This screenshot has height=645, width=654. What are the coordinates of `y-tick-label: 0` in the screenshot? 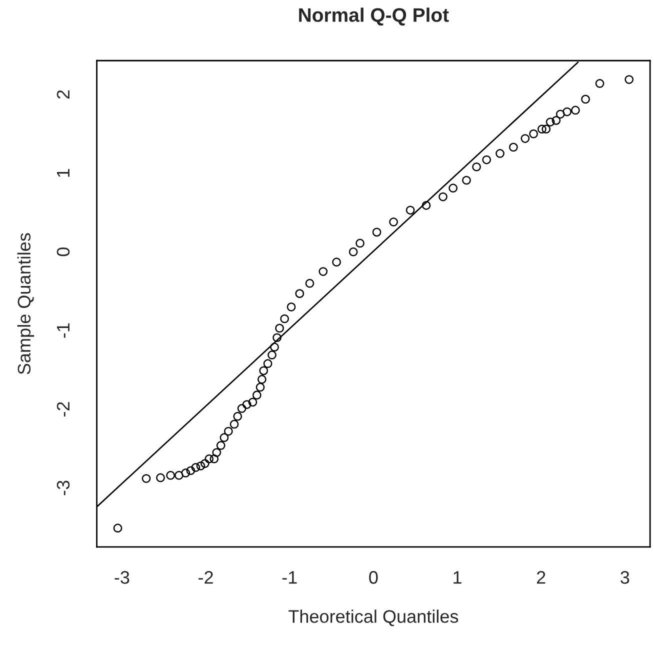 It's located at (63, 252).